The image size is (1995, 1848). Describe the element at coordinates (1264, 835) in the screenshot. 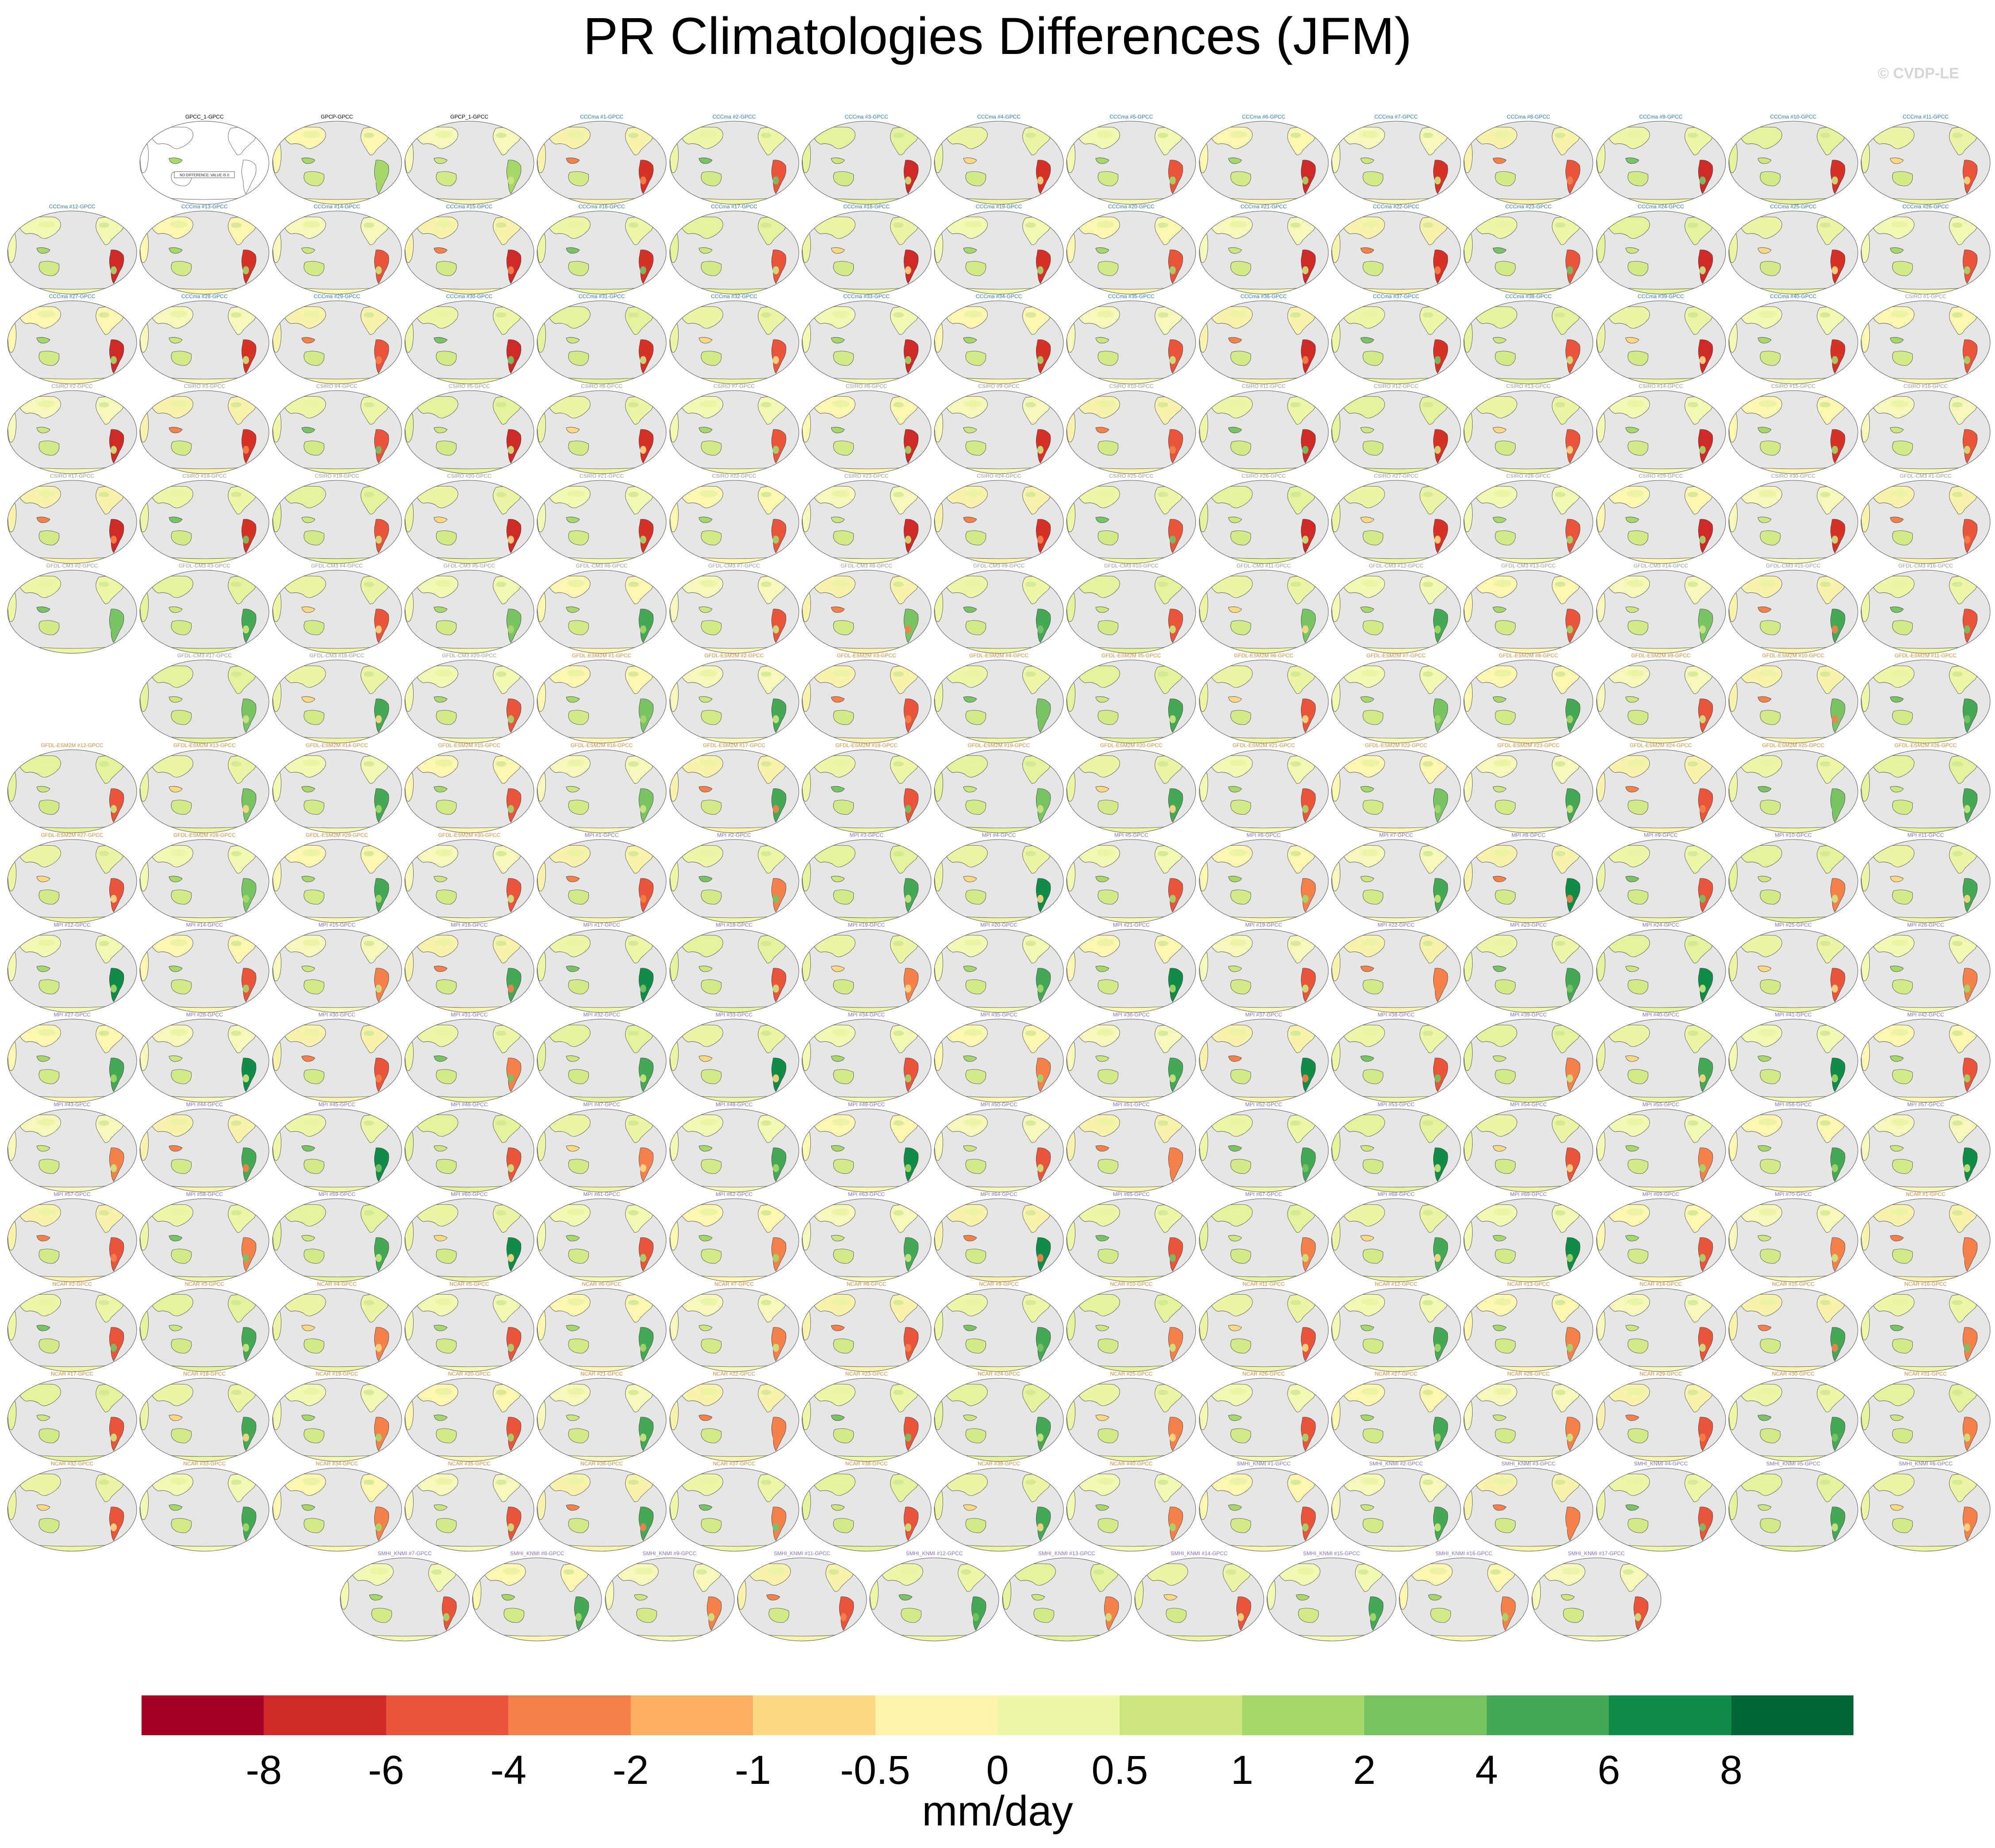

I see `panel-title: MPI #6-GPCC` at that location.